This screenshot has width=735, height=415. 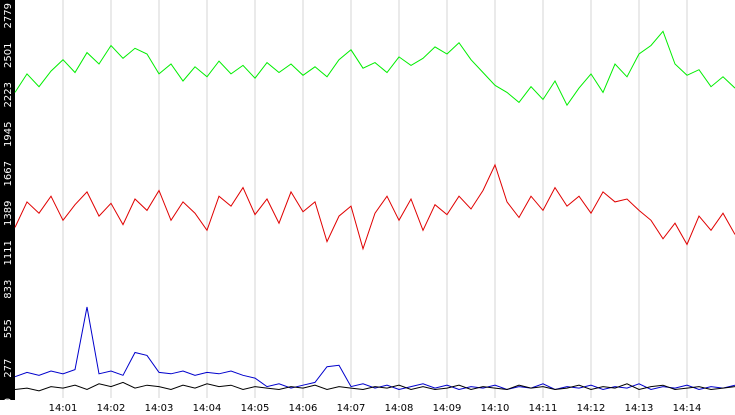 What do you see at coordinates (8, 15) in the screenshot?
I see `y-tick-label: 2779` at bounding box center [8, 15].